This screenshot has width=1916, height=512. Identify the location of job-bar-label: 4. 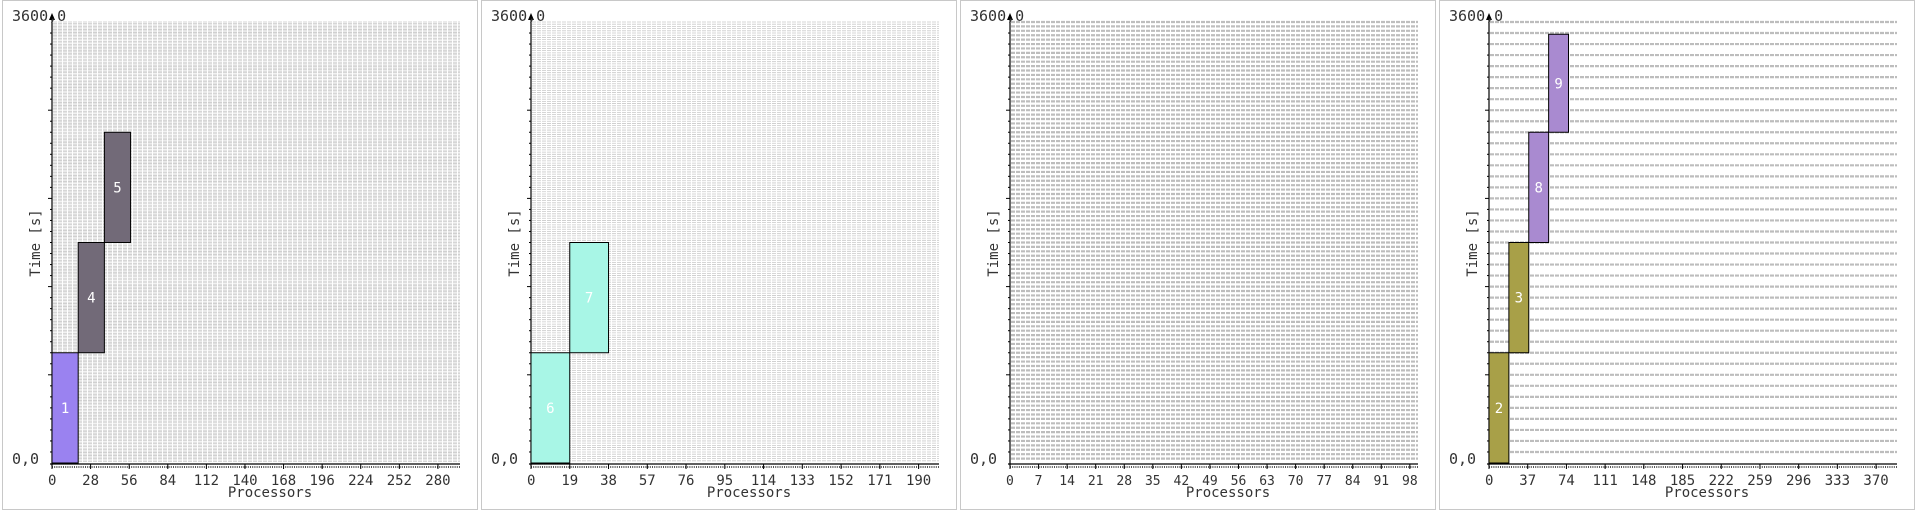
(91, 299).